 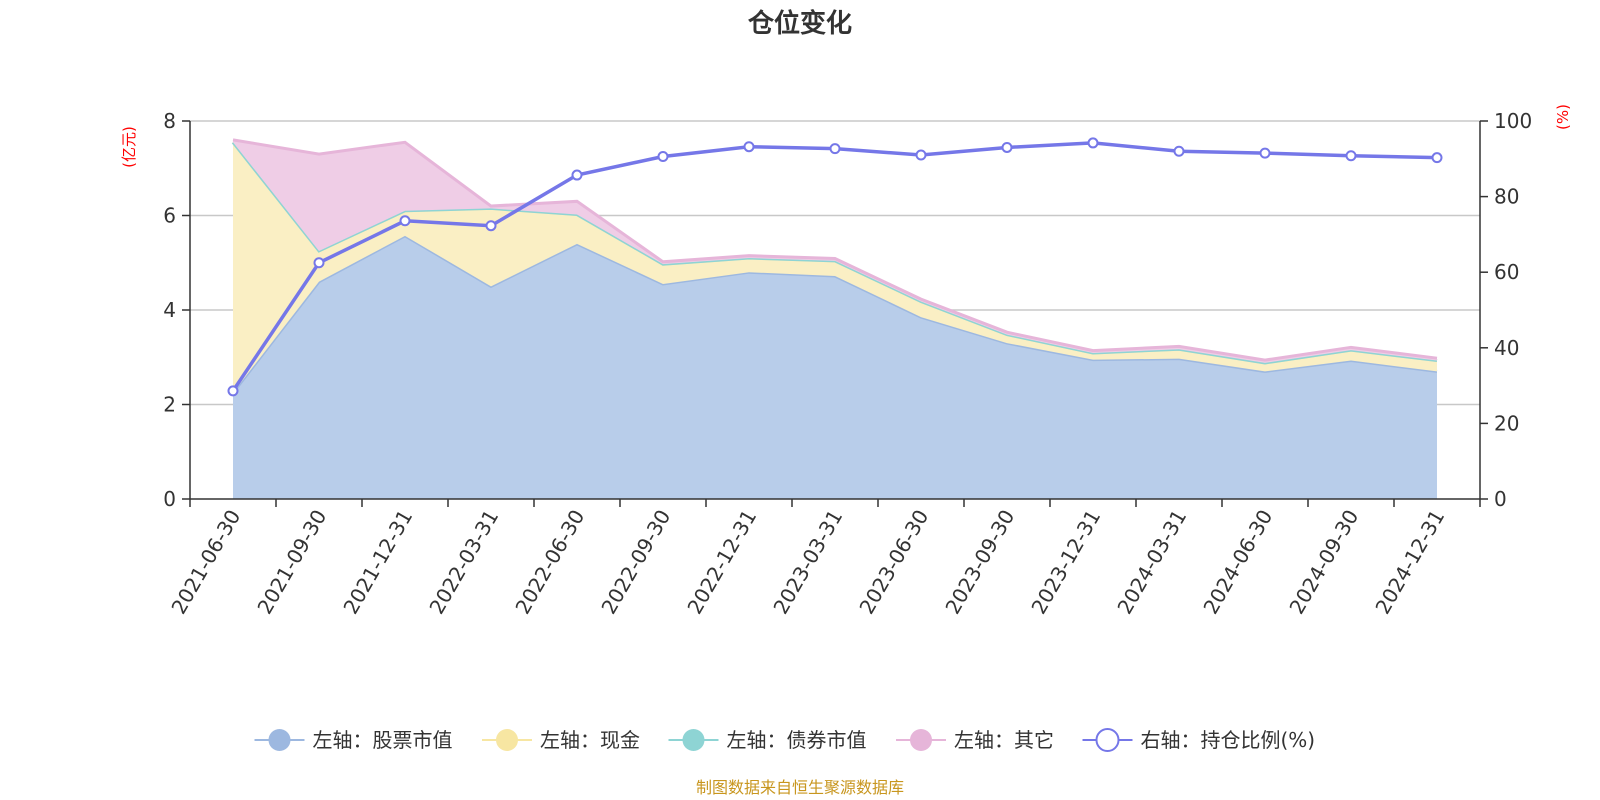 What do you see at coordinates (1065, 562) in the screenshot?
I see `x-tick-label: 2023-12-31` at bounding box center [1065, 562].